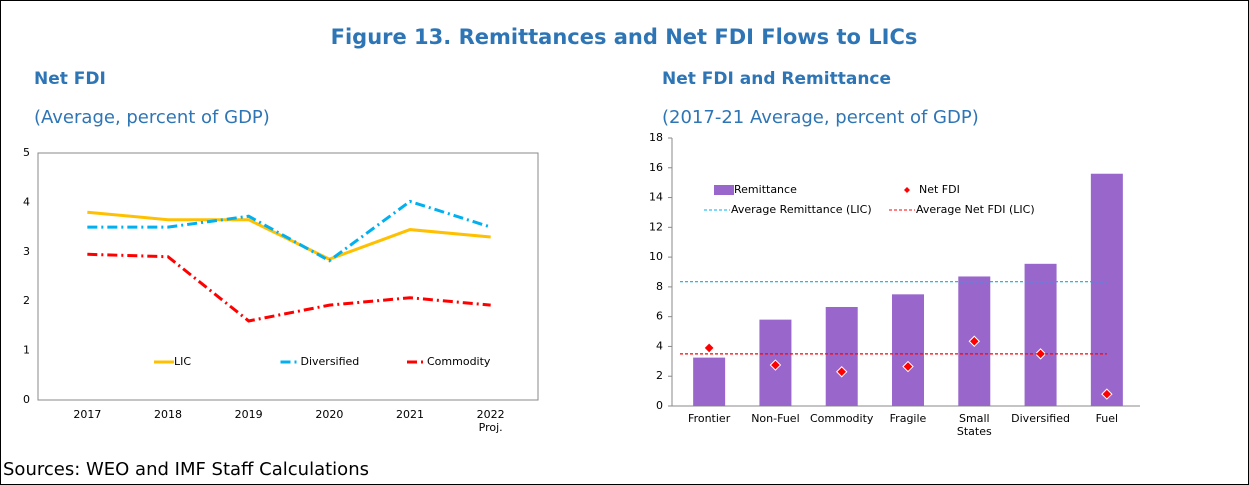  I want to click on y-tick-label: 10, so click(656, 256).